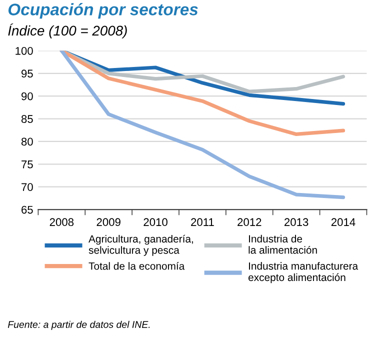 Image resolution: width=382 pixels, height=338 pixels. I want to click on x-tick-label: 2011, so click(202, 222).